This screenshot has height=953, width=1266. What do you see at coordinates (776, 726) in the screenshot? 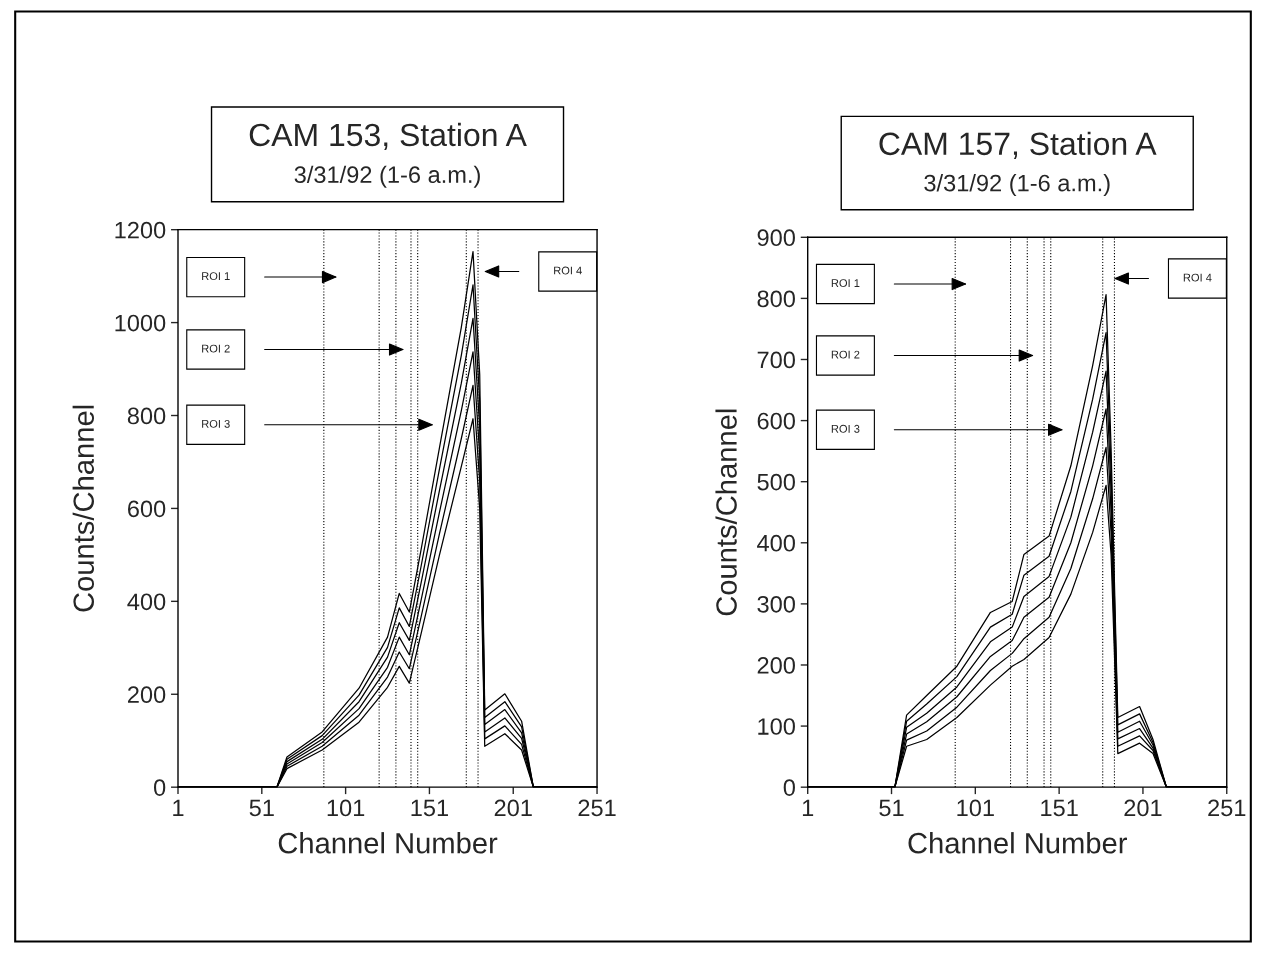
I see `y-tick-label: 100` at bounding box center [776, 726].